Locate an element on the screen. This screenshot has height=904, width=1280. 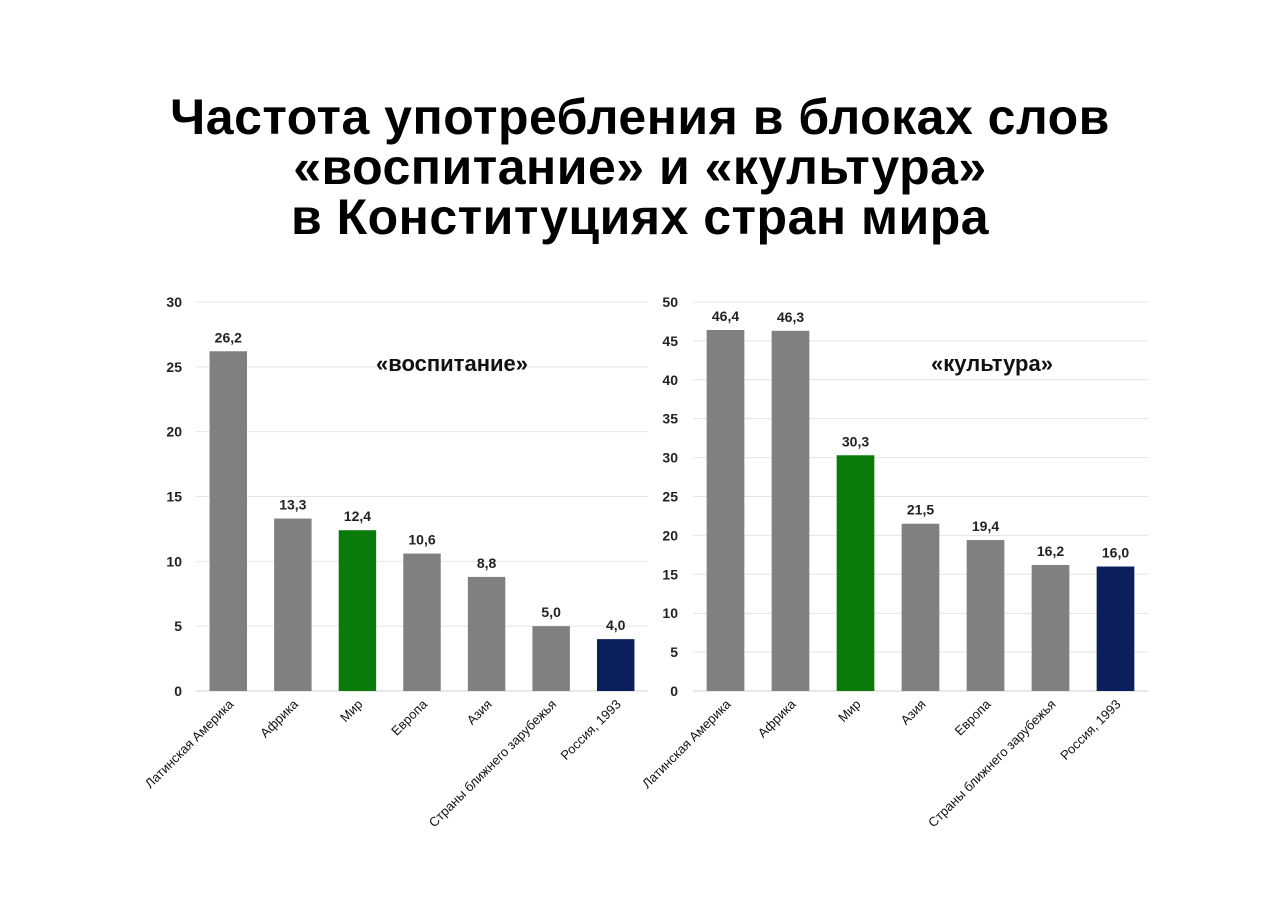
title-line-2: «воспитание» и «культура» is located at coordinates (640, 167).